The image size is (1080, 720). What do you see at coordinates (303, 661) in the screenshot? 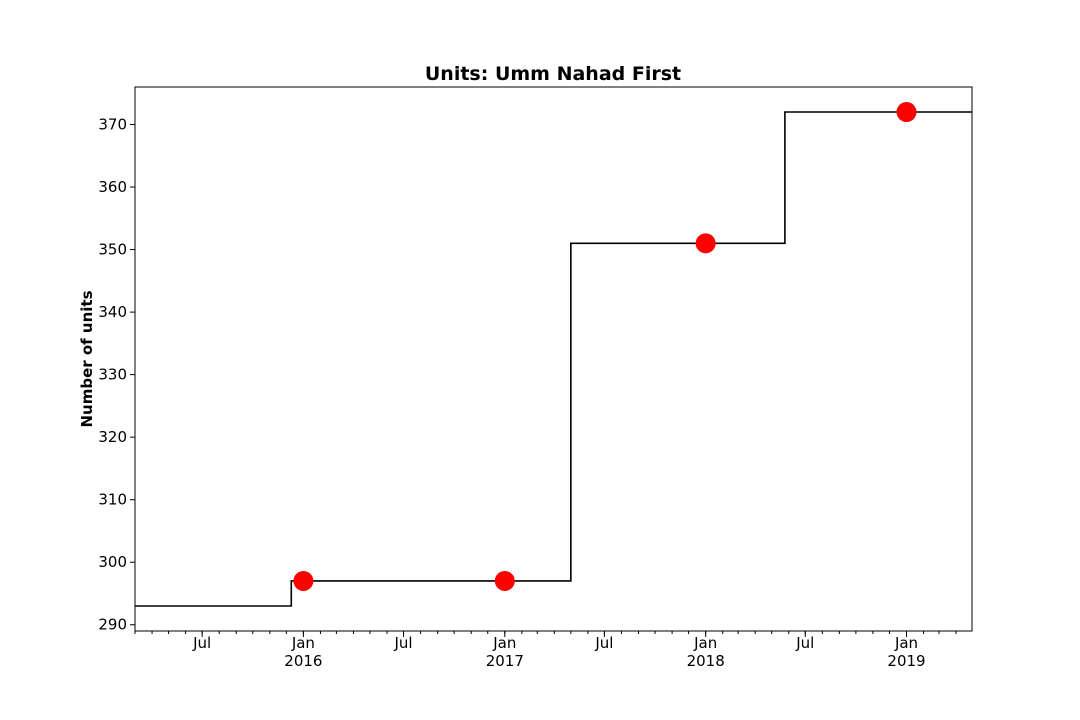
I see `x-tick-year-label: 2016` at bounding box center [303, 661].